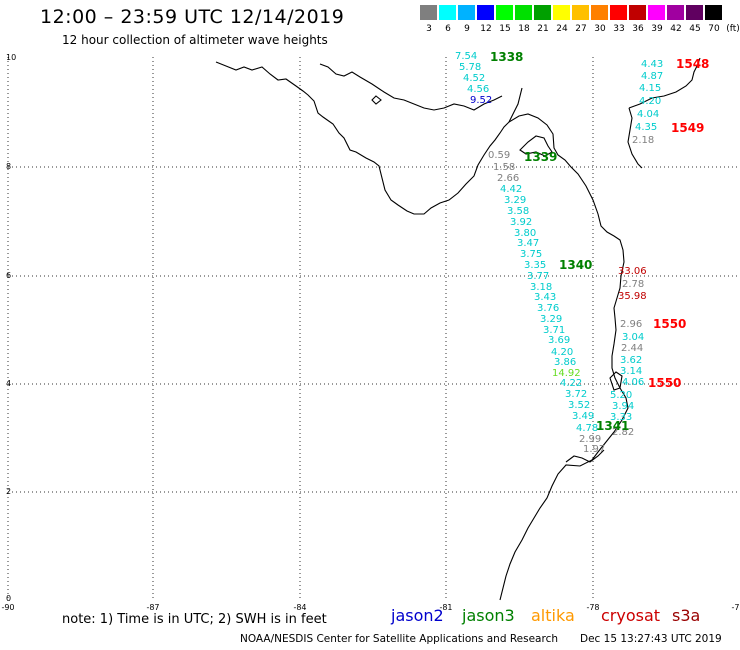 The height and width of the screenshot is (650, 740). I want to click on wave-height-value: 3.69, so click(559, 340).